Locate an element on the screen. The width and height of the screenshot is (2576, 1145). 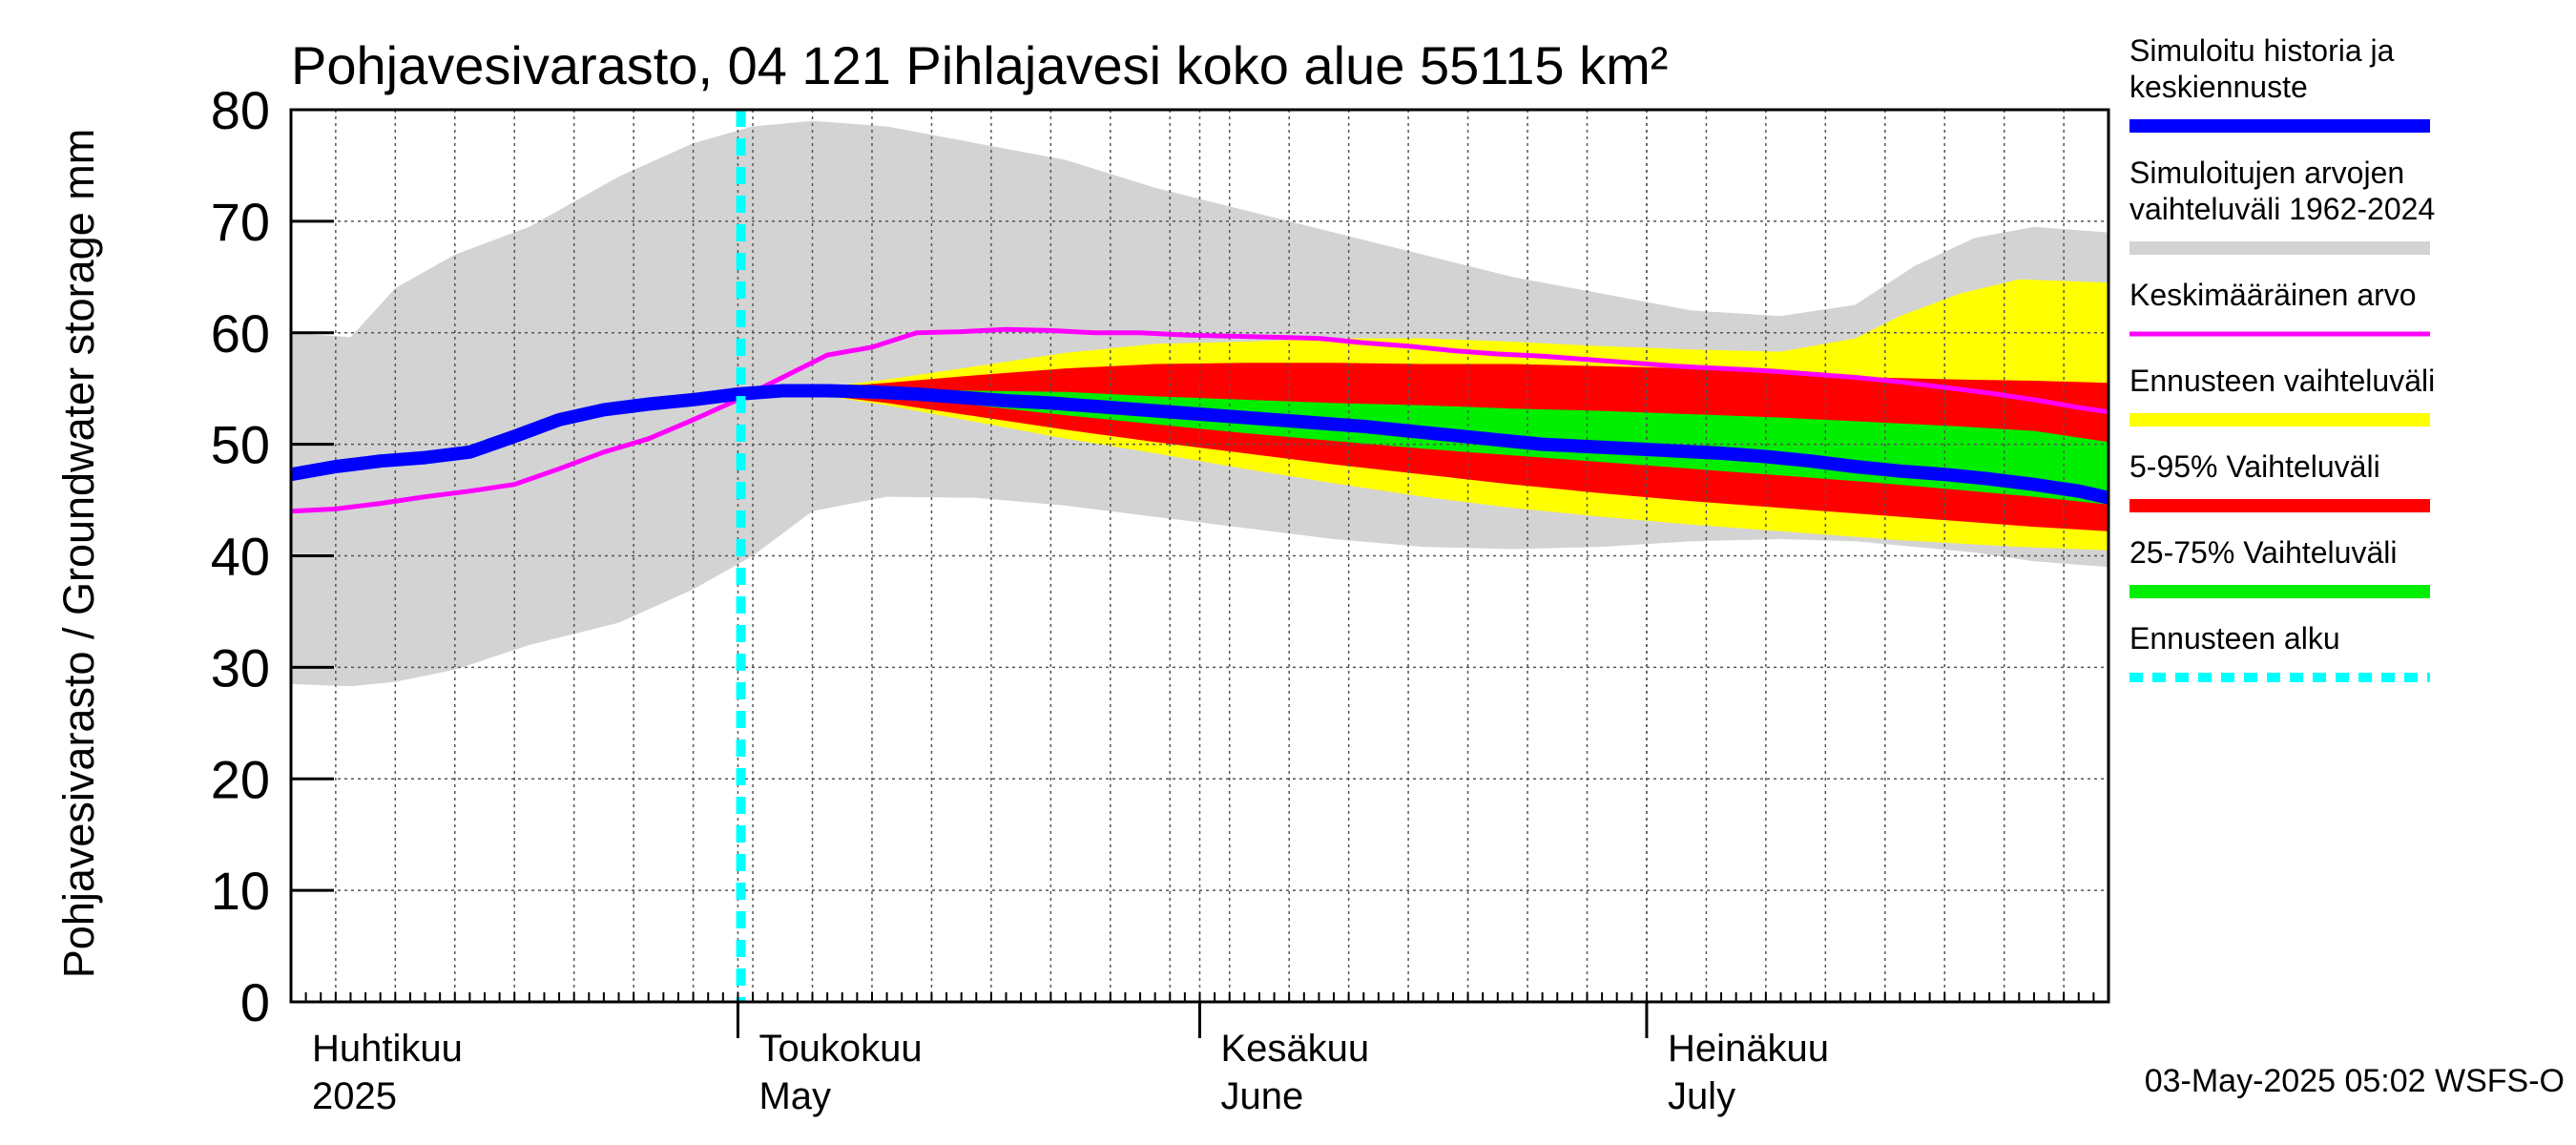
legend-label: Simuloitujen arvojen is located at coordinates (2266, 173).